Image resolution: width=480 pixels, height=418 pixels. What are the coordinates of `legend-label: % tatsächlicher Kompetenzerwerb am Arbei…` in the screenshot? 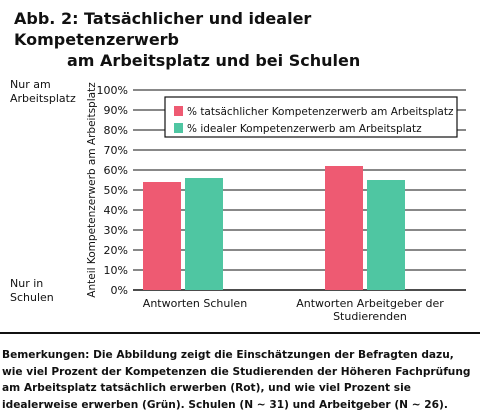 It's located at (320, 112).